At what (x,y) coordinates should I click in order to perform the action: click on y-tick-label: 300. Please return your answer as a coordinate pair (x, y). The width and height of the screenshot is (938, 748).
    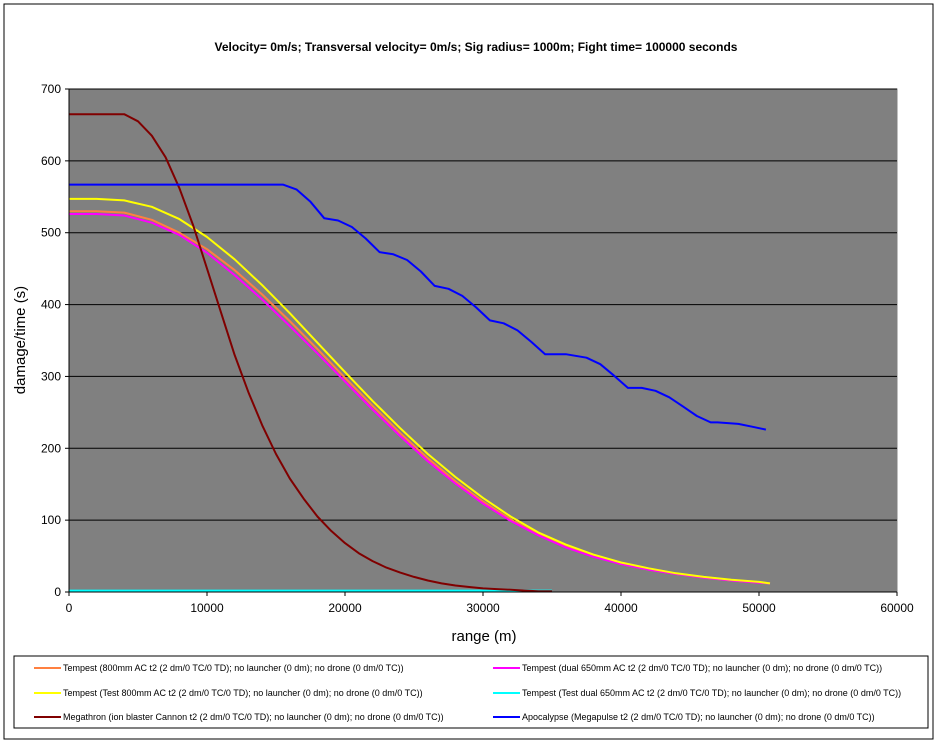
    Looking at the image, I should click on (51, 376).